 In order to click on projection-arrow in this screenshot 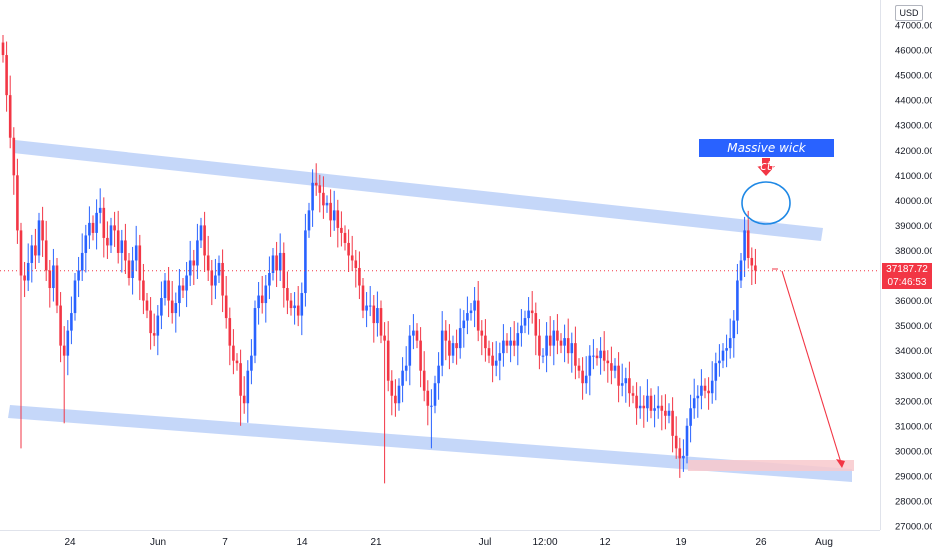, I will do `click(812, 368)`.